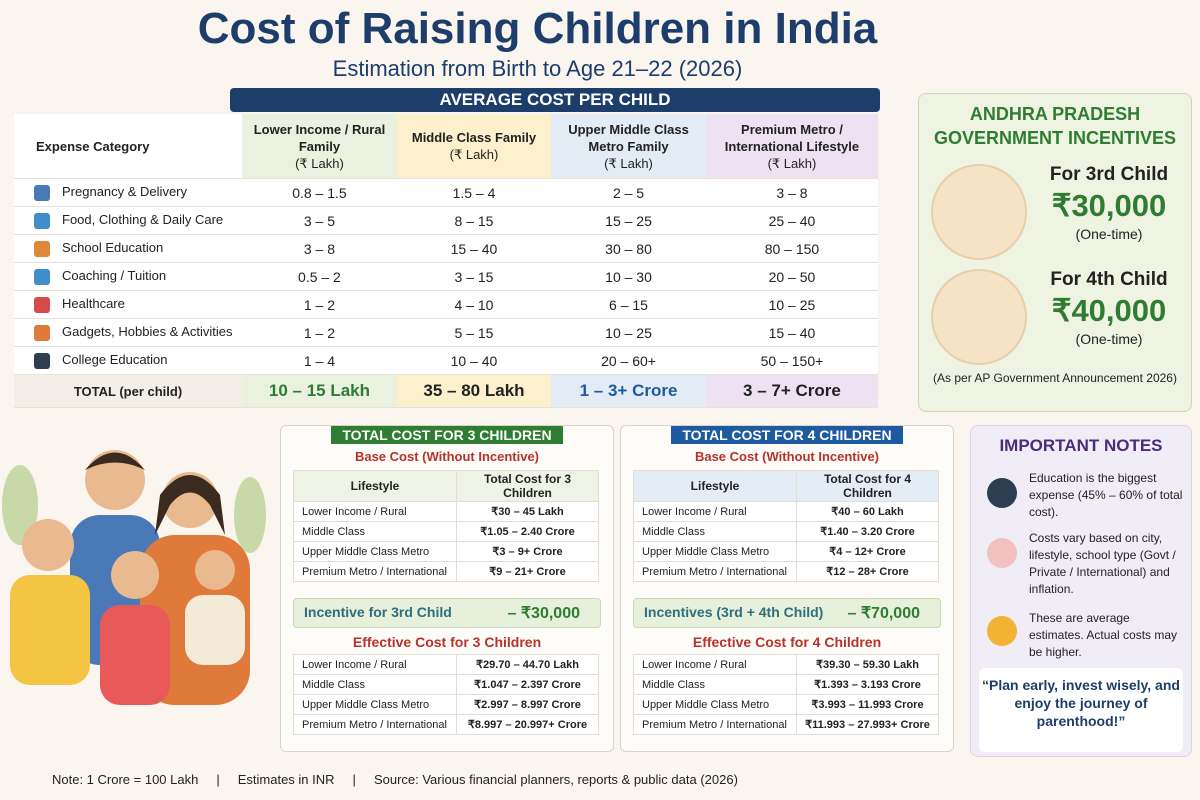 Image resolution: width=1200 pixels, height=800 pixels. Describe the element at coordinates (1002, 553) in the screenshot. I see `note-icon` at that location.